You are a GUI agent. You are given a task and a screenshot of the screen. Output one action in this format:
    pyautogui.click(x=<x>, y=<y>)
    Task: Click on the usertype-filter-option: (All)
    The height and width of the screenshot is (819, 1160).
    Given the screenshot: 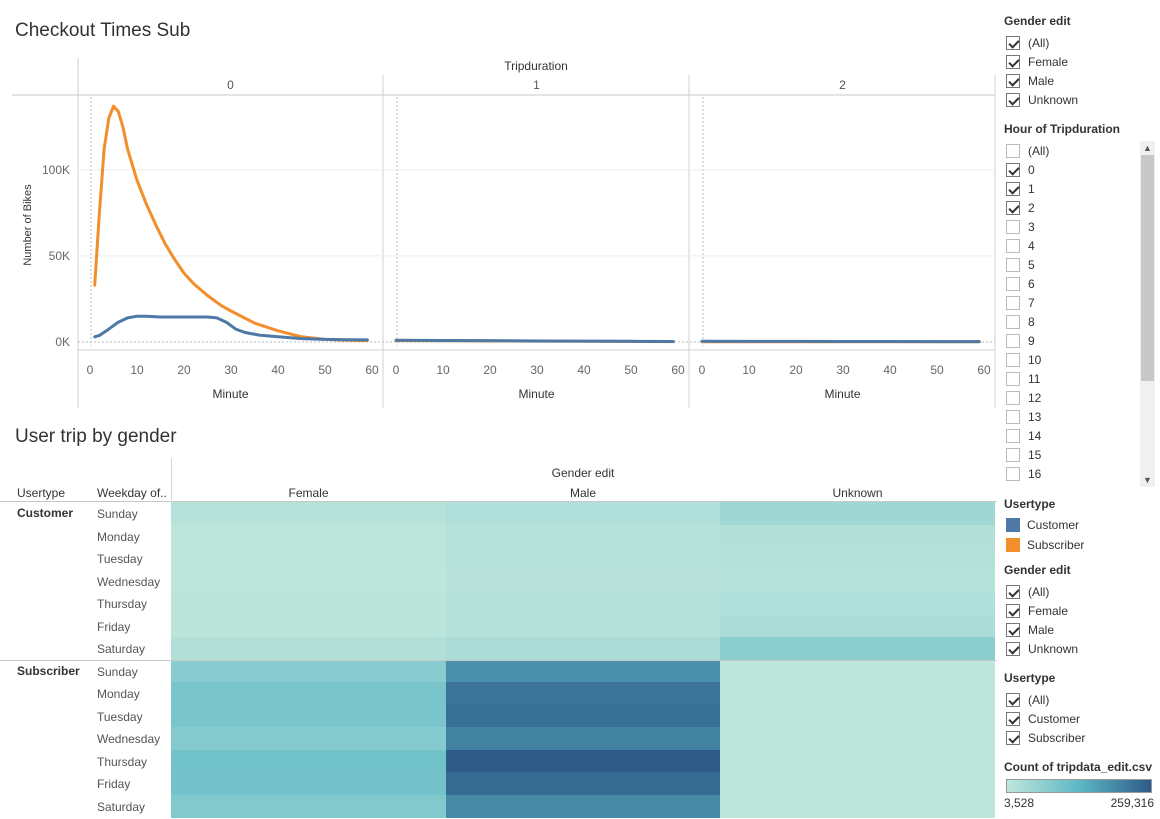 What is the action you would take?
    pyautogui.click(x=1082, y=699)
    